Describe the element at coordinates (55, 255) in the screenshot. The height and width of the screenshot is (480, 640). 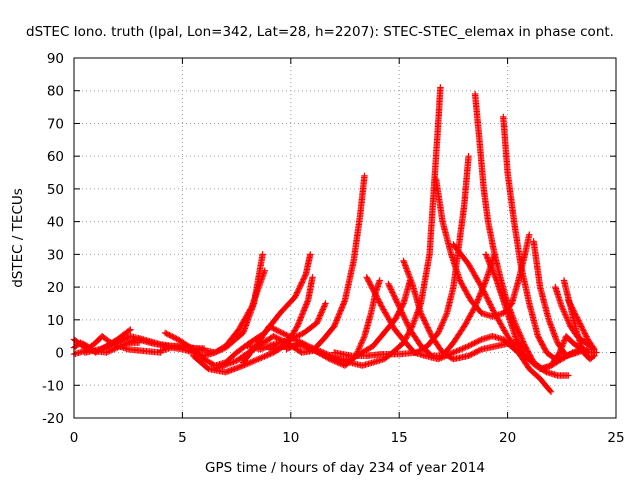
I see `y-tick-label: 30` at that location.